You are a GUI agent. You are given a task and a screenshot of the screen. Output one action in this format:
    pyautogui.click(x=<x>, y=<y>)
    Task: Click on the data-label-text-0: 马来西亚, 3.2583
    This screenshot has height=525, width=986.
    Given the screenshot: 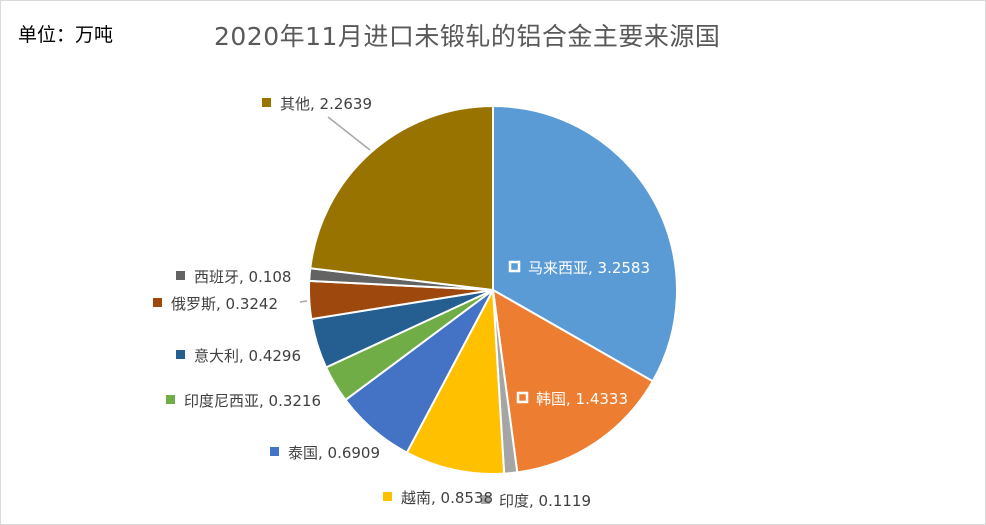 What is the action you would take?
    pyautogui.click(x=589, y=268)
    